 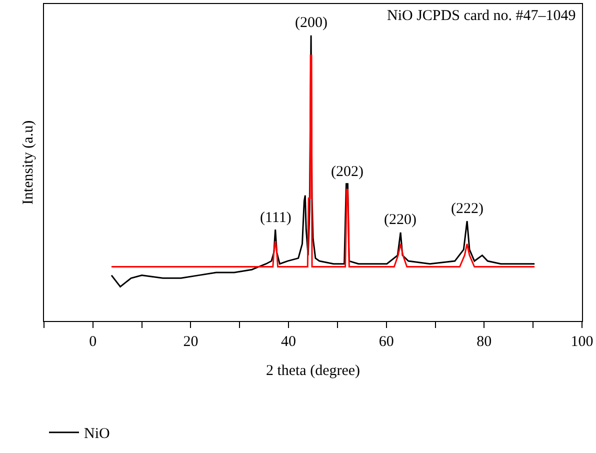 What do you see at coordinates (276, 218) in the screenshot?
I see `annotation: (111)` at bounding box center [276, 218].